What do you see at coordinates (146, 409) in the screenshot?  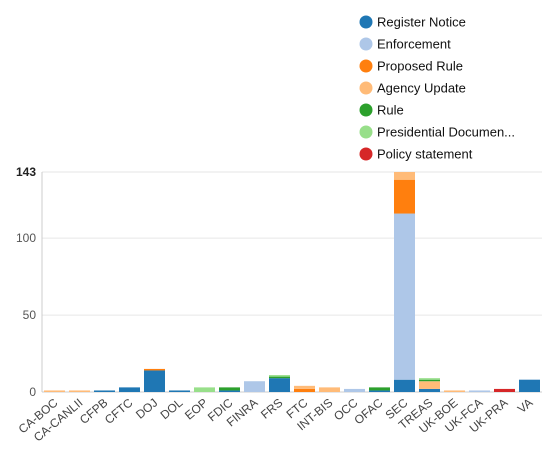 I see `x-tick-label-DOJ: DOJ` at bounding box center [146, 409].